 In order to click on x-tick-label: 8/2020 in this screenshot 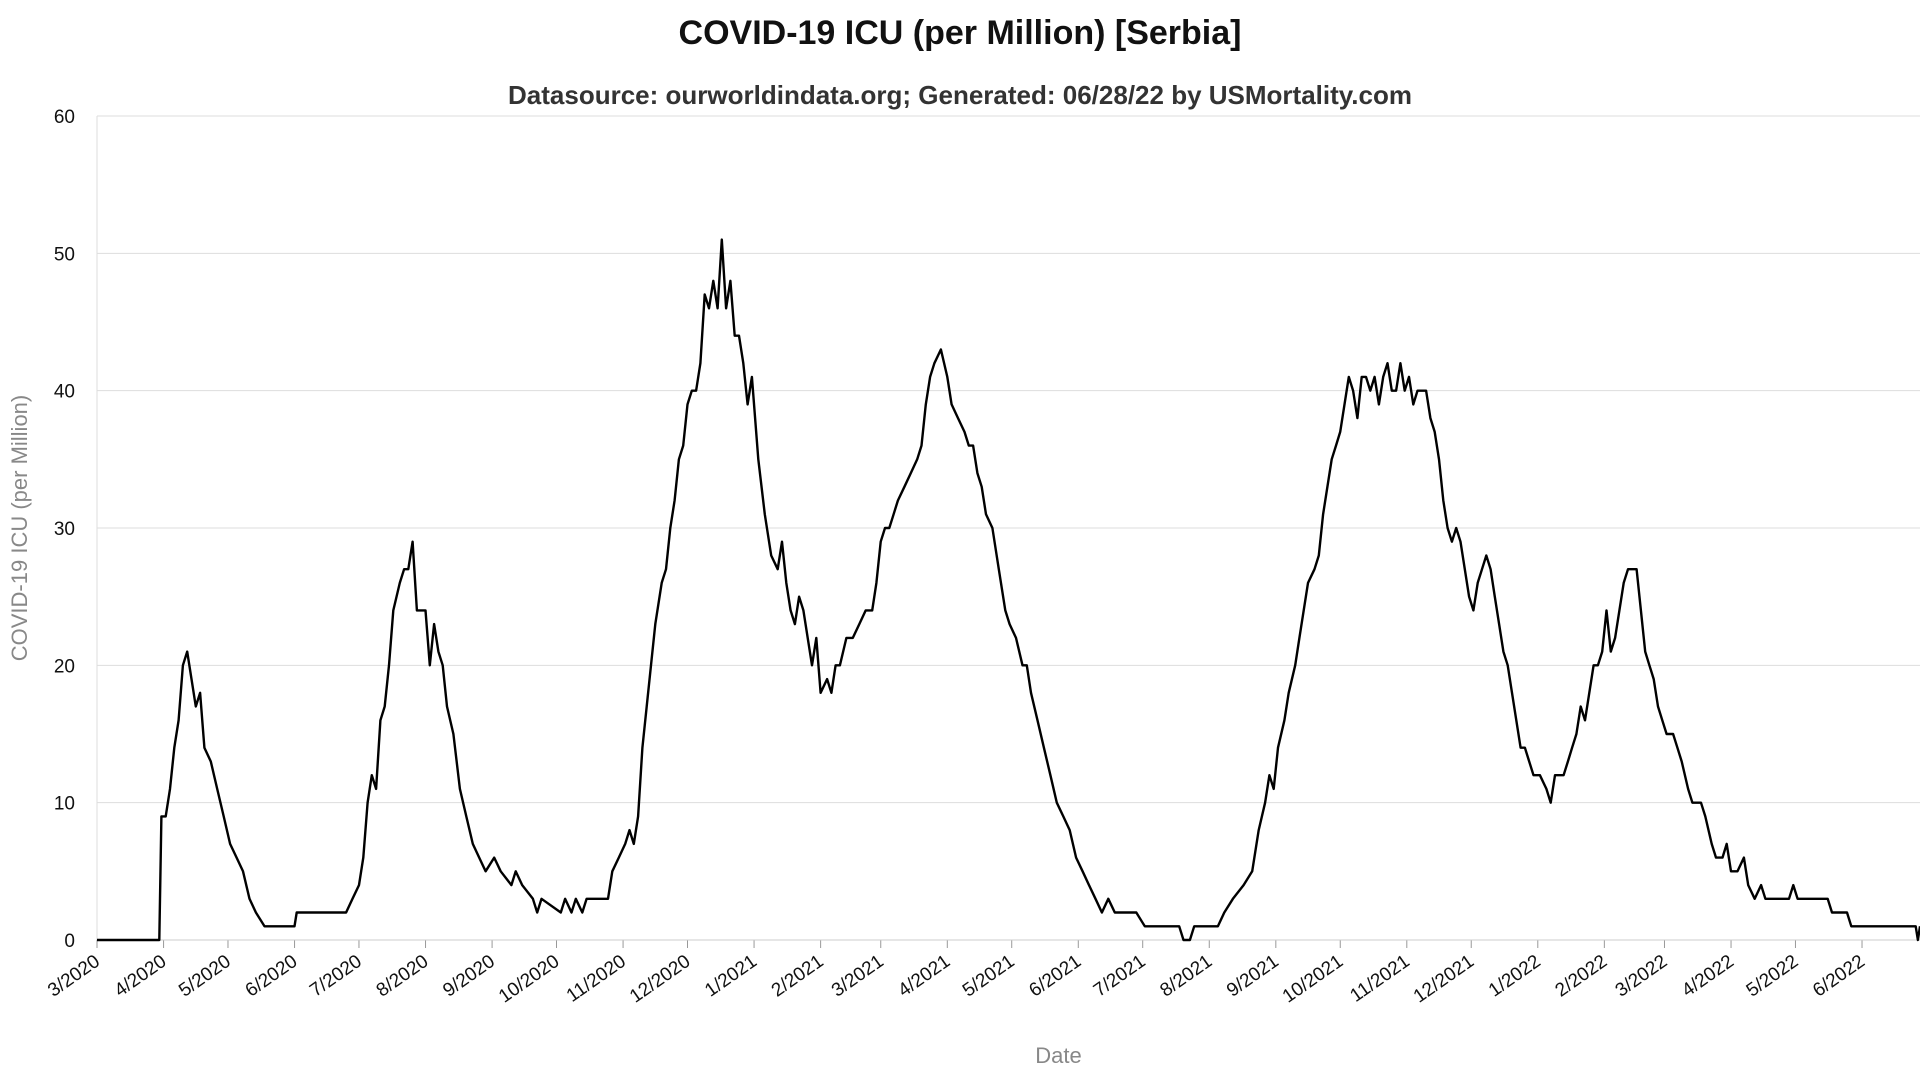, I will do `click(403, 976)`.